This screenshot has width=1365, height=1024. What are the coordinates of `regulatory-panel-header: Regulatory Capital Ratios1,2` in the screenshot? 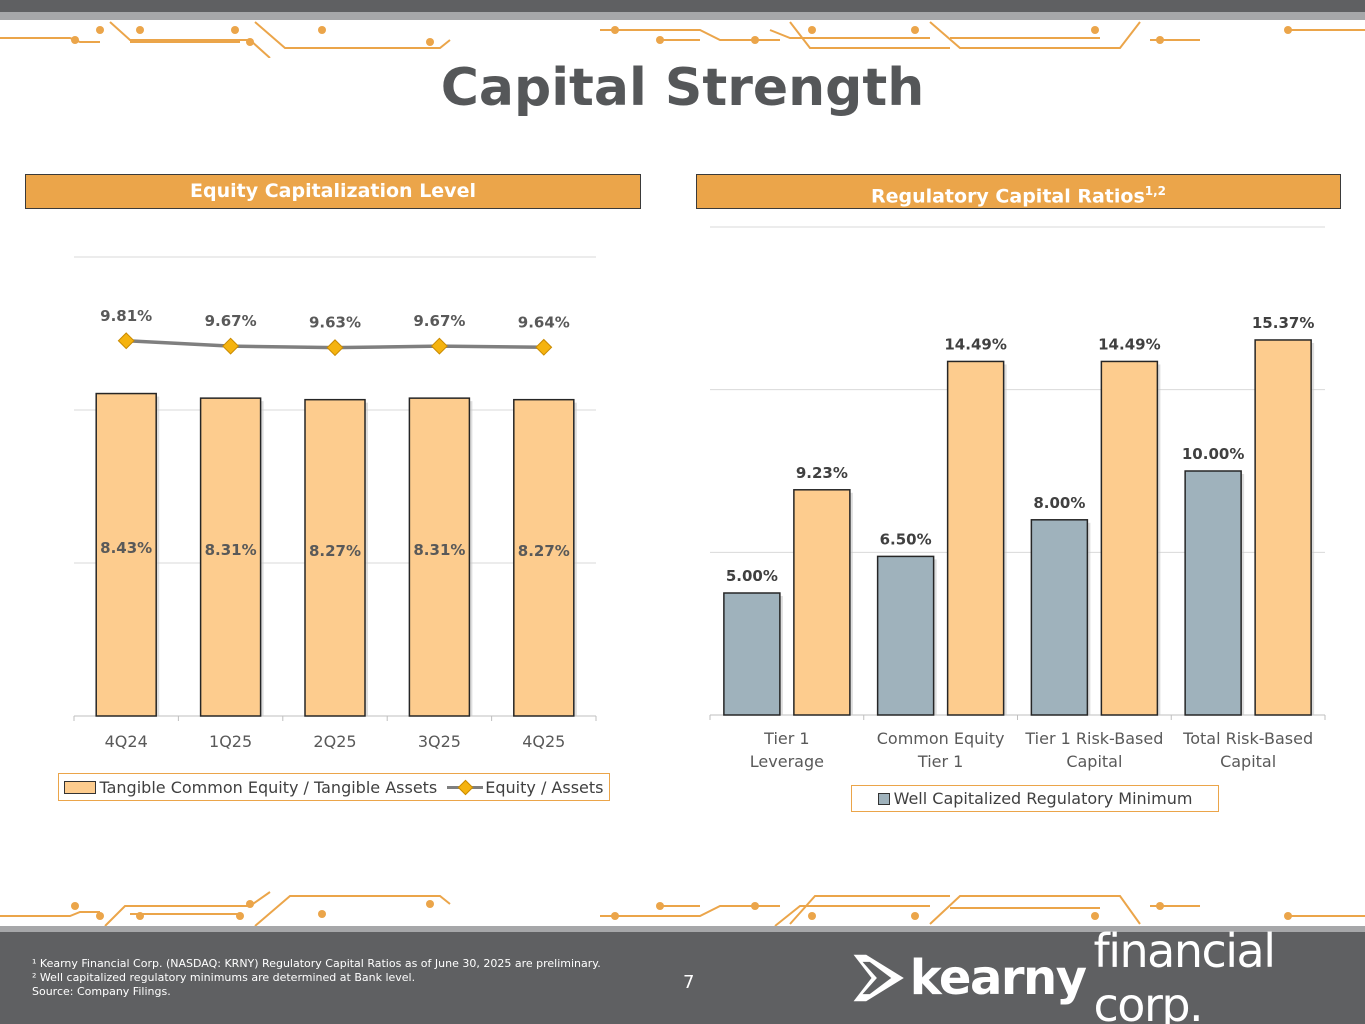 It's located at (1018, 191).